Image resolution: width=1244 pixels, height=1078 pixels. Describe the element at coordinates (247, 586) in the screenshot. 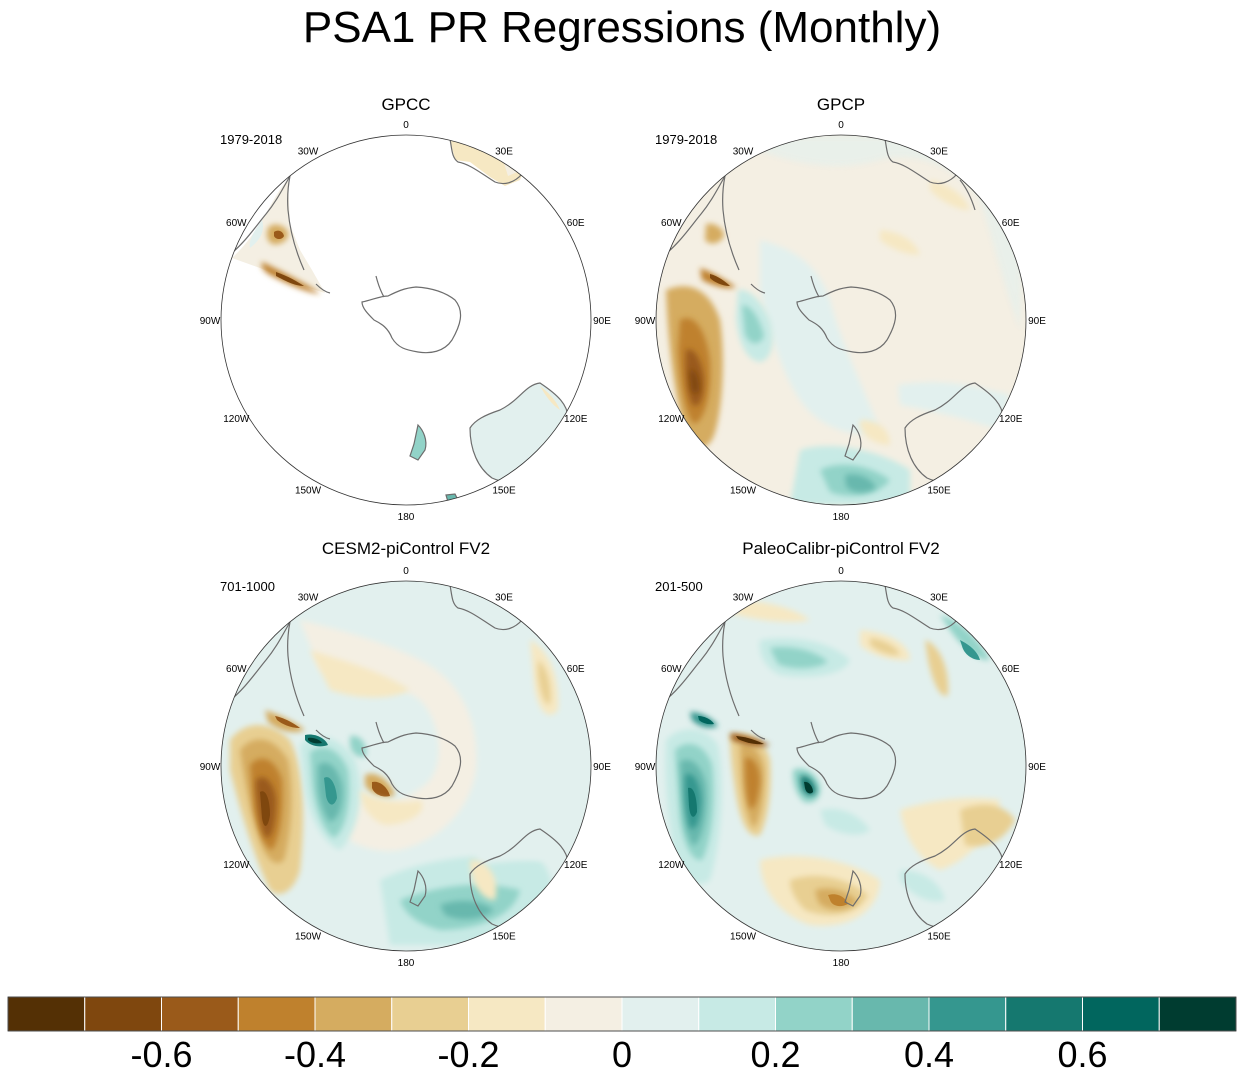

I see `period-label-cesm2: 701-1000` at that location.